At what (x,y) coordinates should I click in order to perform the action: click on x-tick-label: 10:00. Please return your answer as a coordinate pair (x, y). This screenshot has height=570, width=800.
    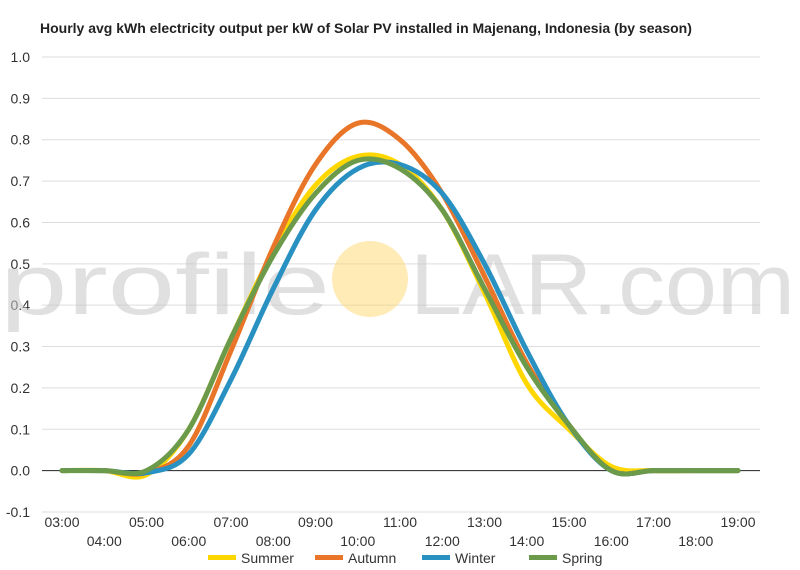
    Looking at the image, I should click on (357, 541).